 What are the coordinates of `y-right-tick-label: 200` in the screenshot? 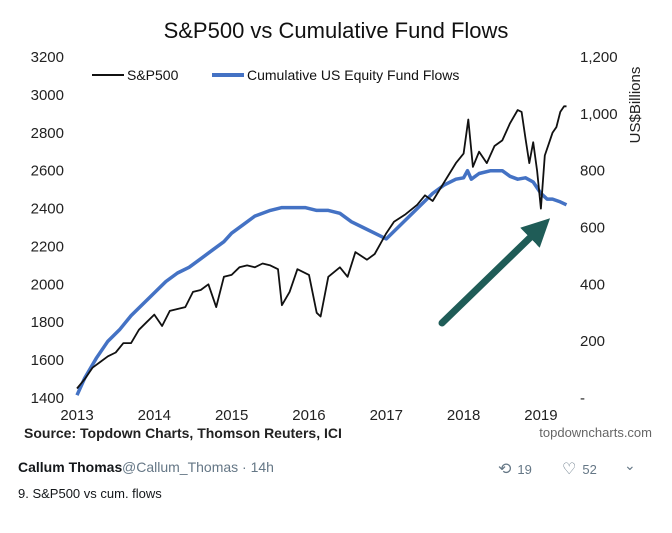 It's located at (592, 341).